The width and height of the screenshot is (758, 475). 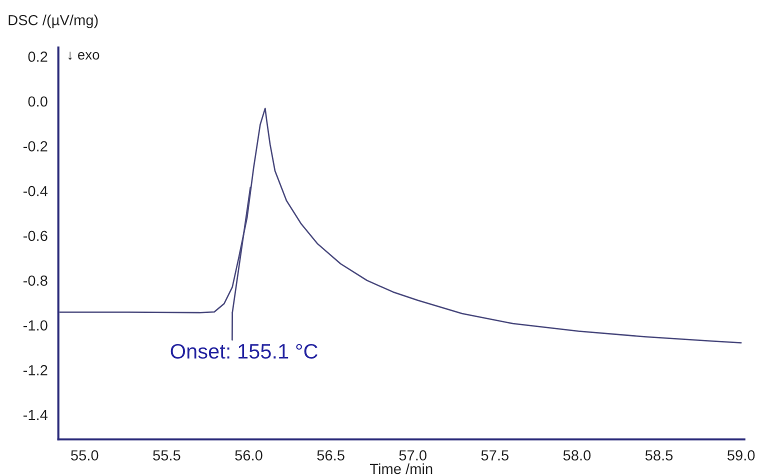 What do you see at coordinates (35, 236) in the screenshot?
I see `y-tick-label: -0.6` at bounding box center [35, 236].